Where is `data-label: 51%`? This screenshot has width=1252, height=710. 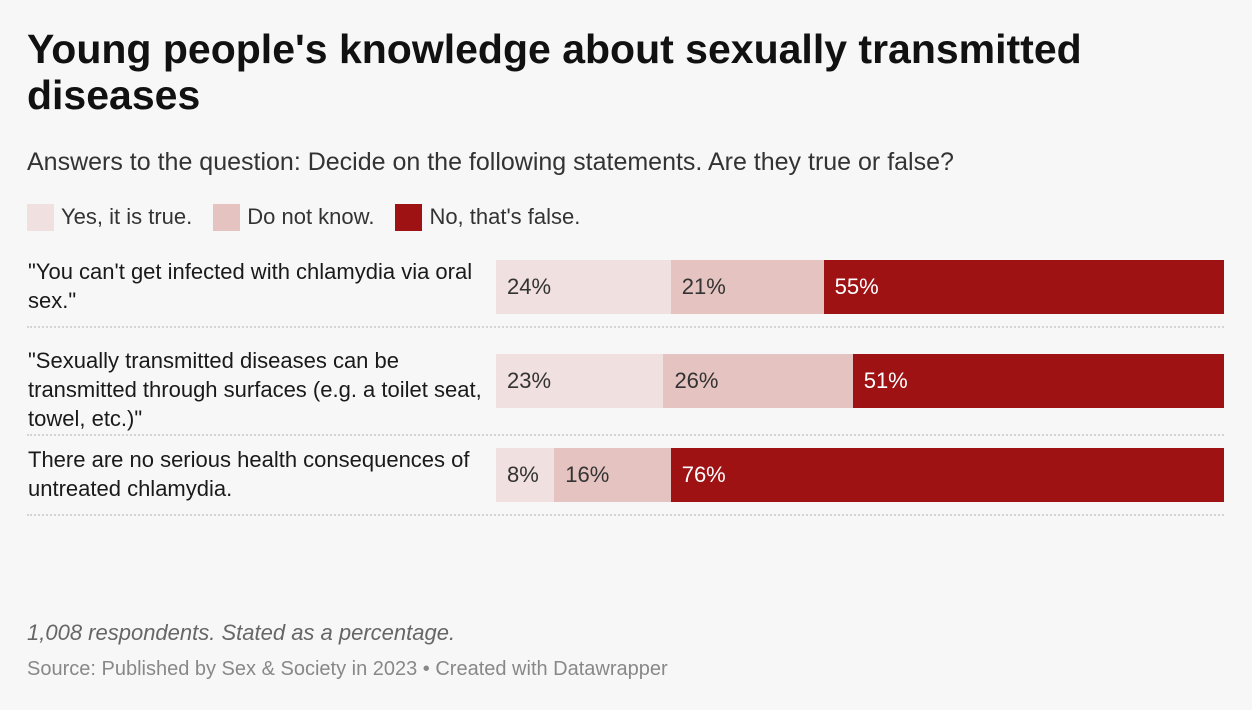 data-label: 51% is located at coordinates (885, 380).